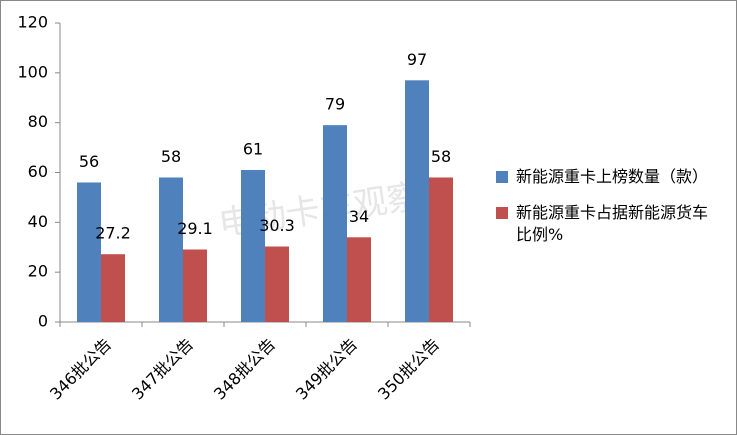  What do you see at coordinates (32, 22) in the screenshot?
I see `y-tick-label: 120` at bounding box center [32, 22].